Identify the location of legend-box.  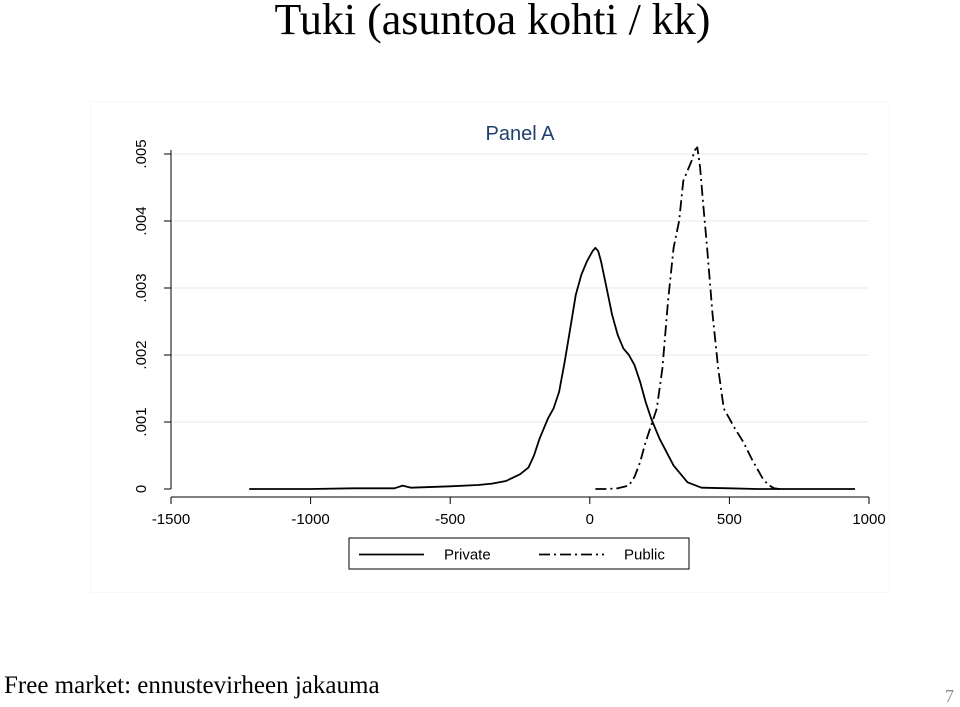
(519, 553).